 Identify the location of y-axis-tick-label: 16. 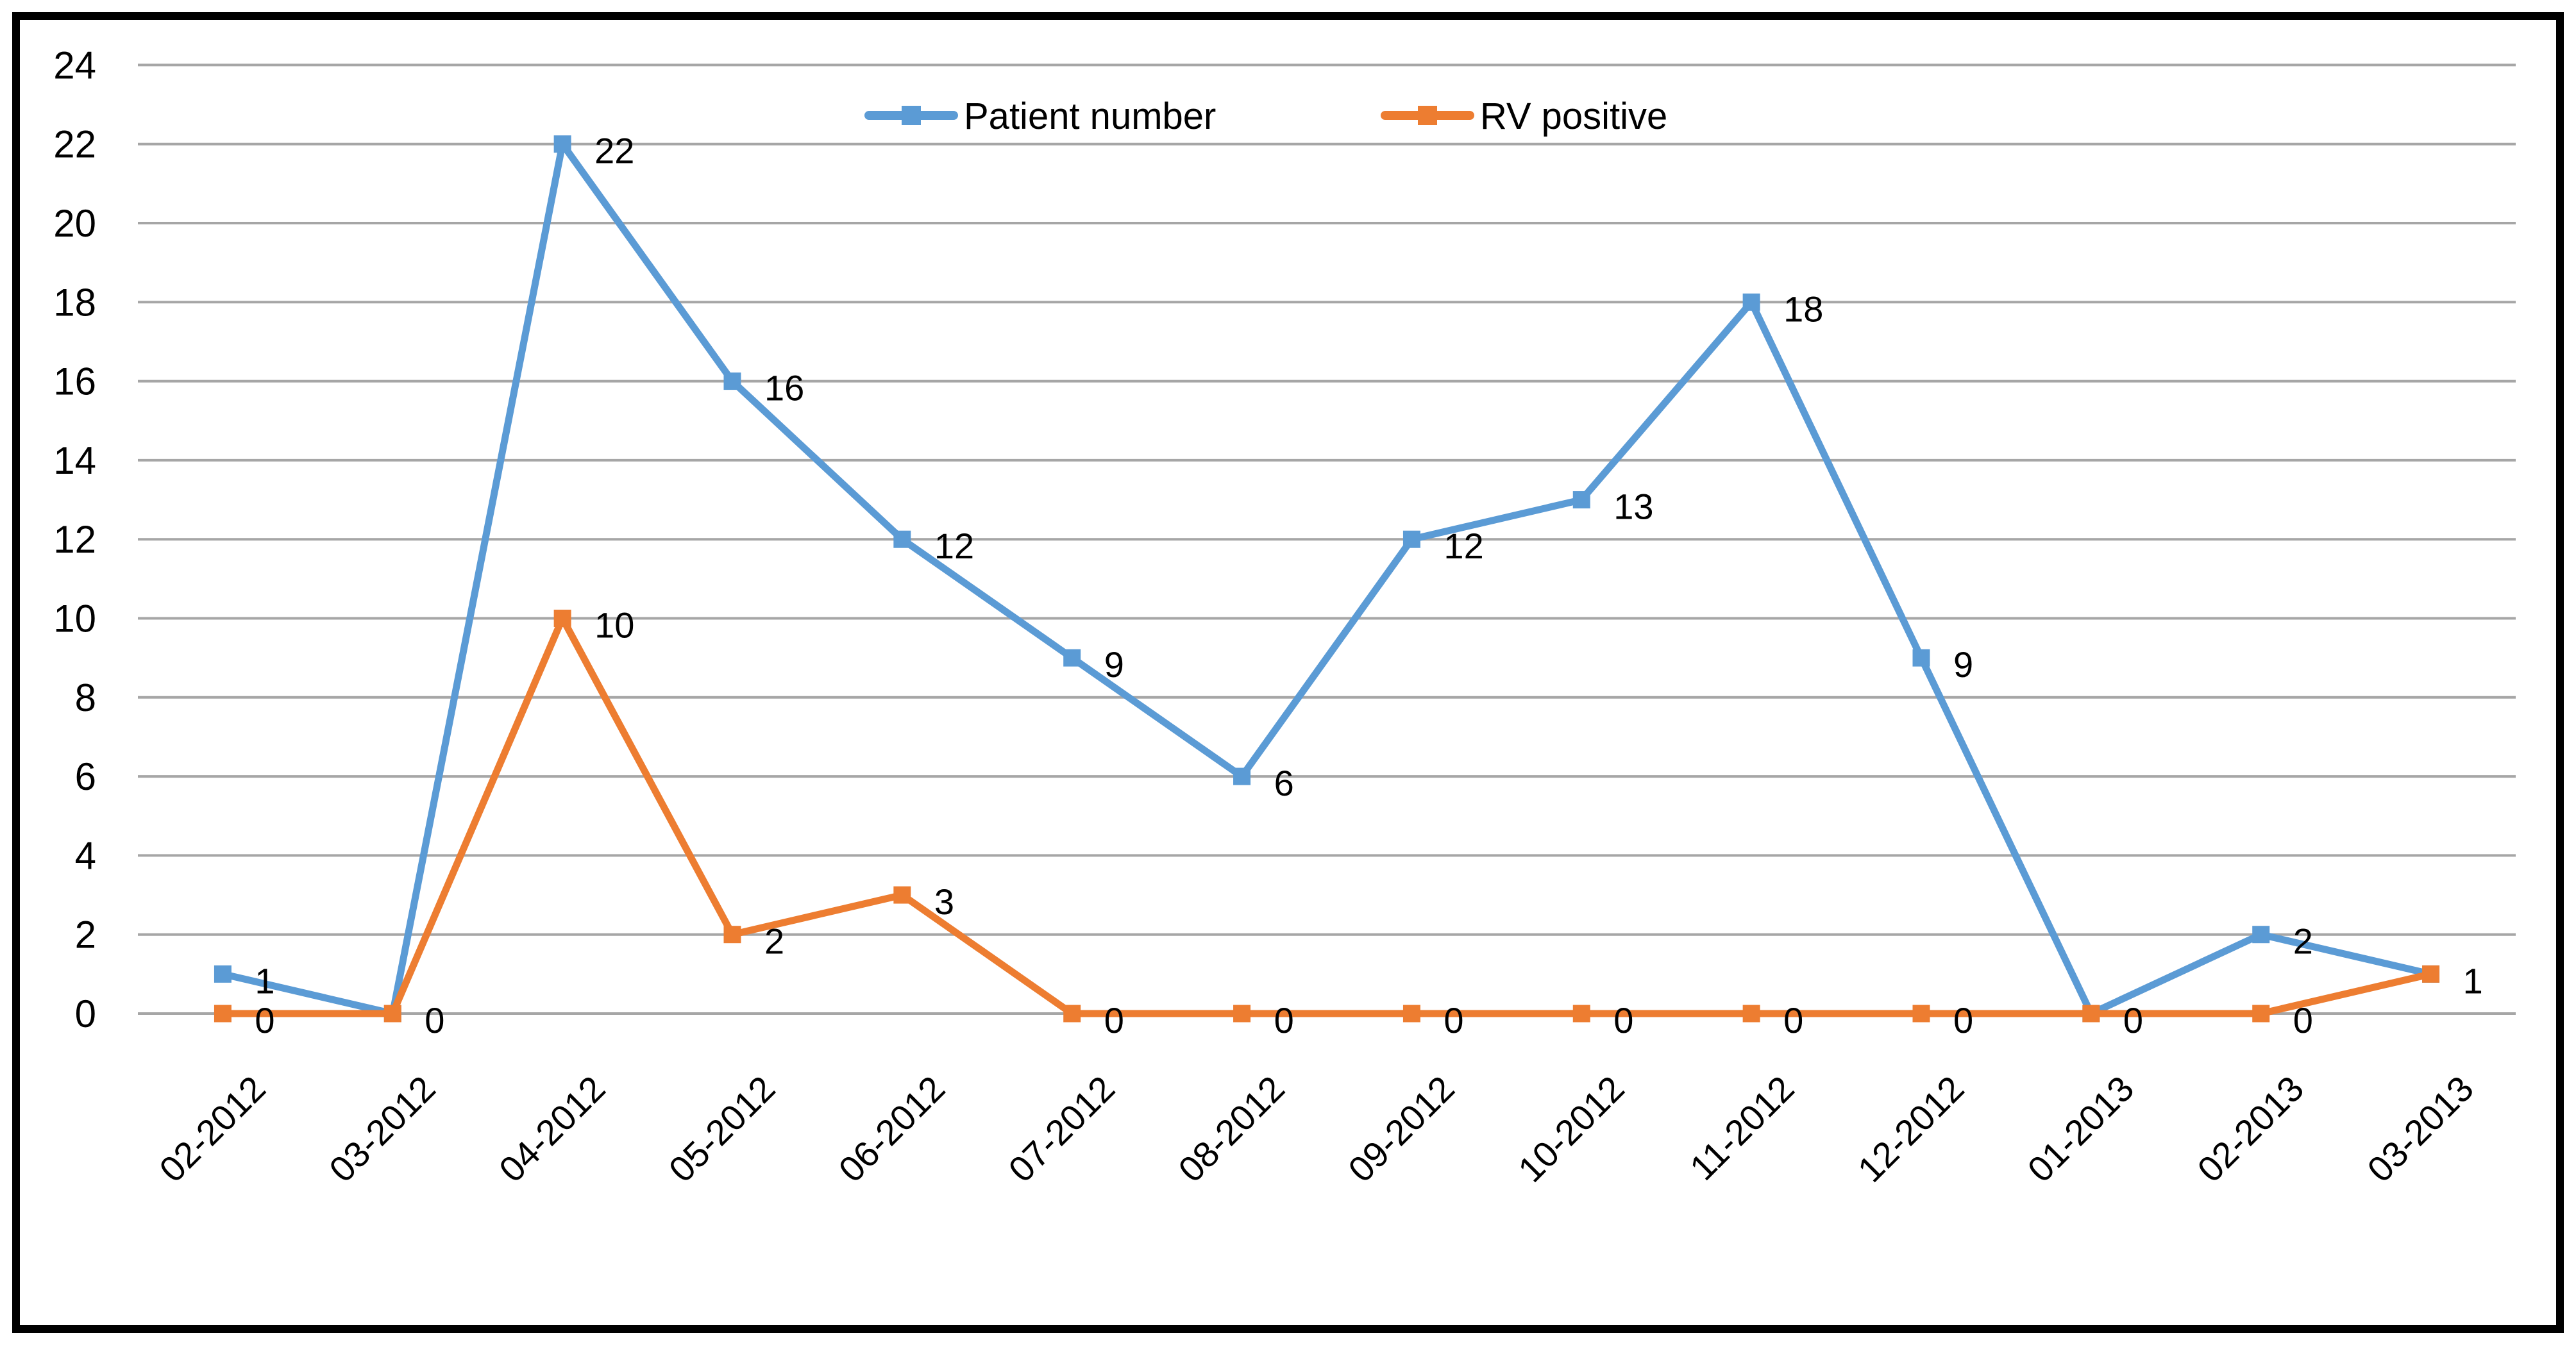
(74, 382).